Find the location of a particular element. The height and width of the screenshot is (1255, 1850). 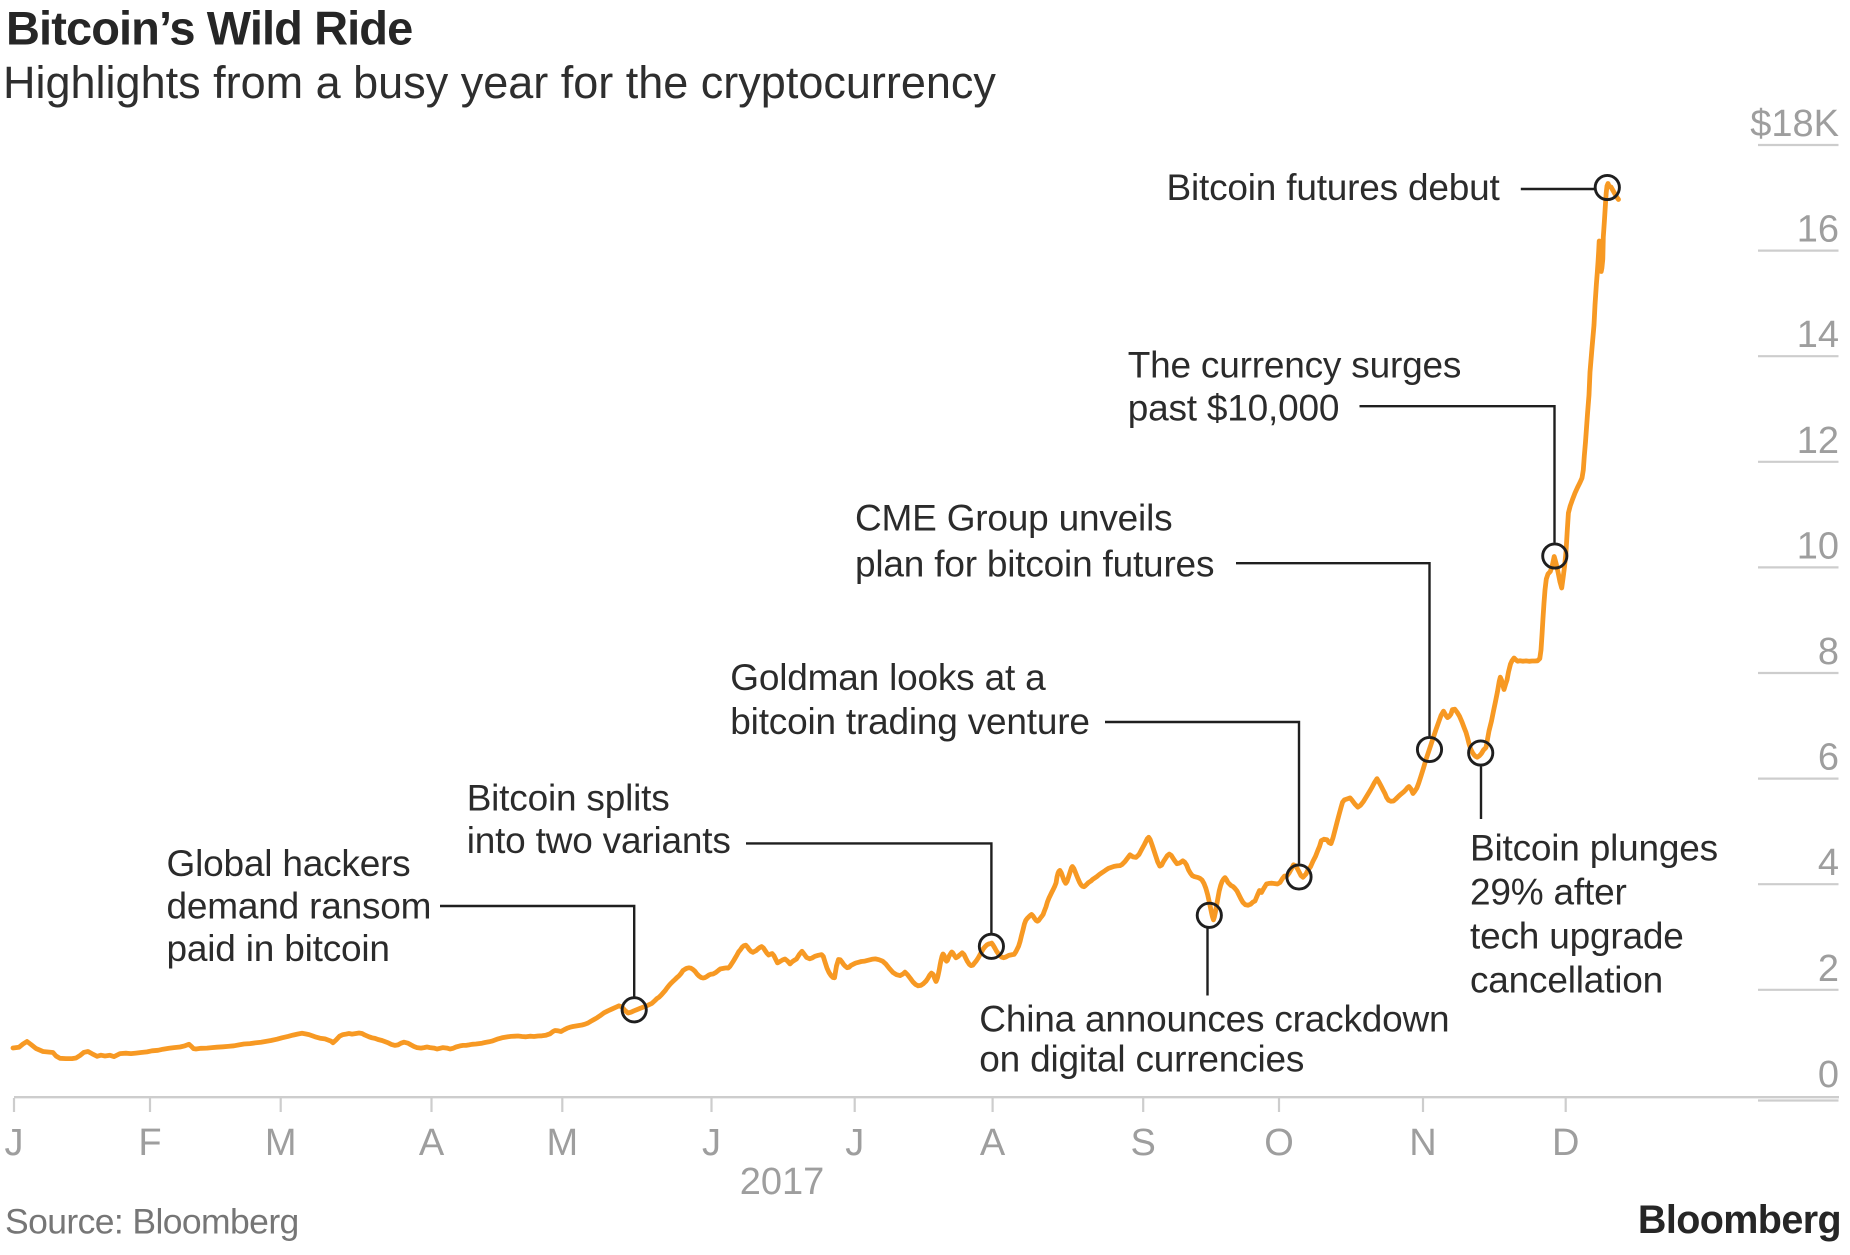

svg-text: cancellation is located at coordinates (1566, 980).